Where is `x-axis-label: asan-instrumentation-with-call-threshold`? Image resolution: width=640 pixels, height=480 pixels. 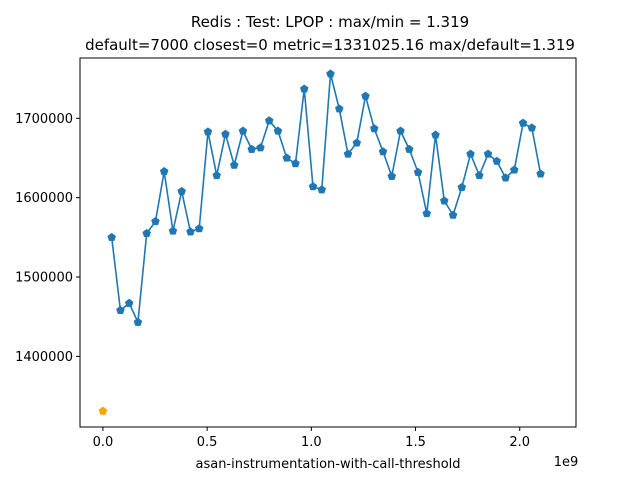 x-axis-label: asan-instrumentation-with-call-threshold is located at coordinates (327, 464).